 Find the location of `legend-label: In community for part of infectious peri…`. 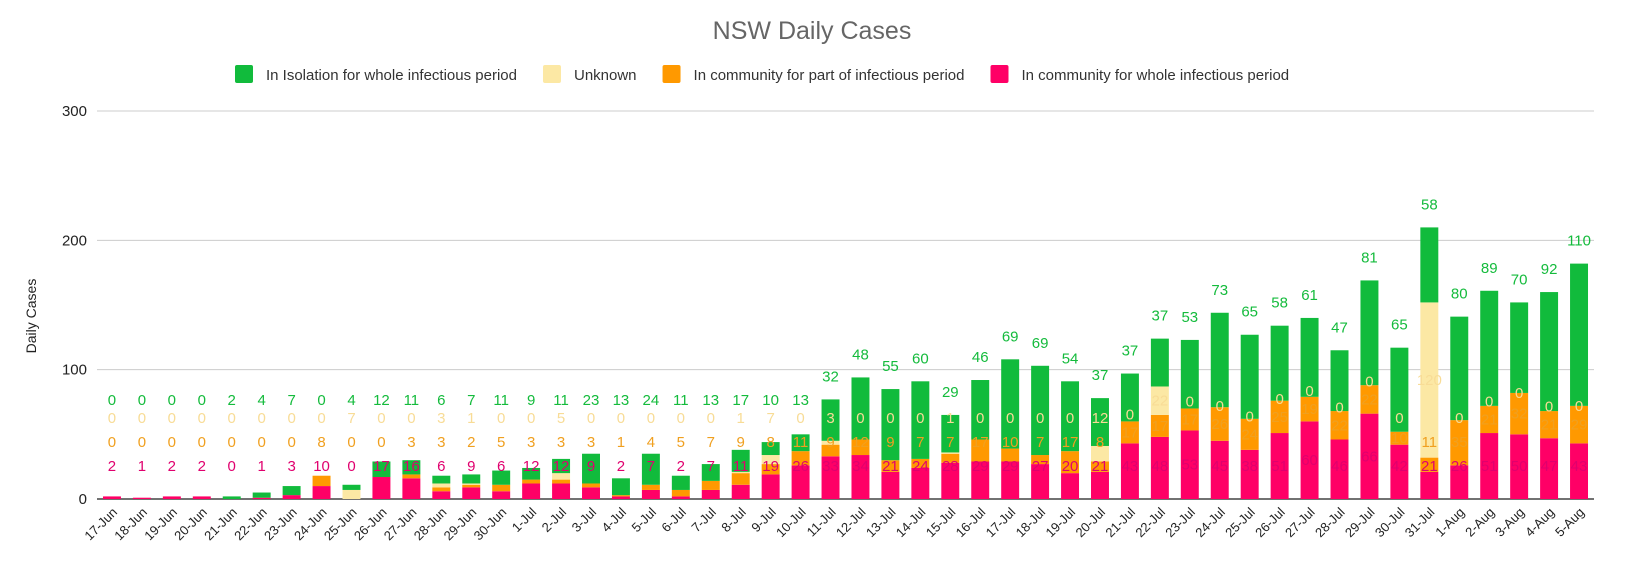

legend-label: In community for part of infectious peri… is located at coordinates (829, 75).